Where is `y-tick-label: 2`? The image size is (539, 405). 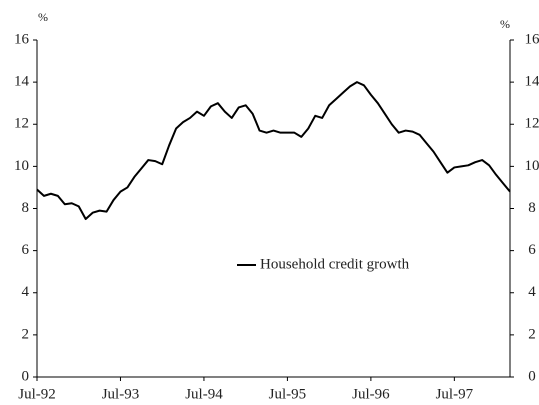
y-tick-label: 2 is located at coordinates (26, 334).